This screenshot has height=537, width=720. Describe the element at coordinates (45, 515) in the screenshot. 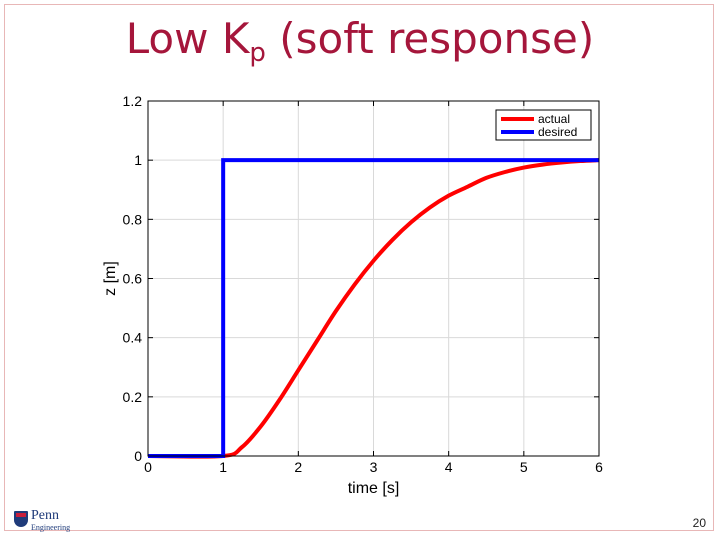

I see `logo-word: Penn` at that location.